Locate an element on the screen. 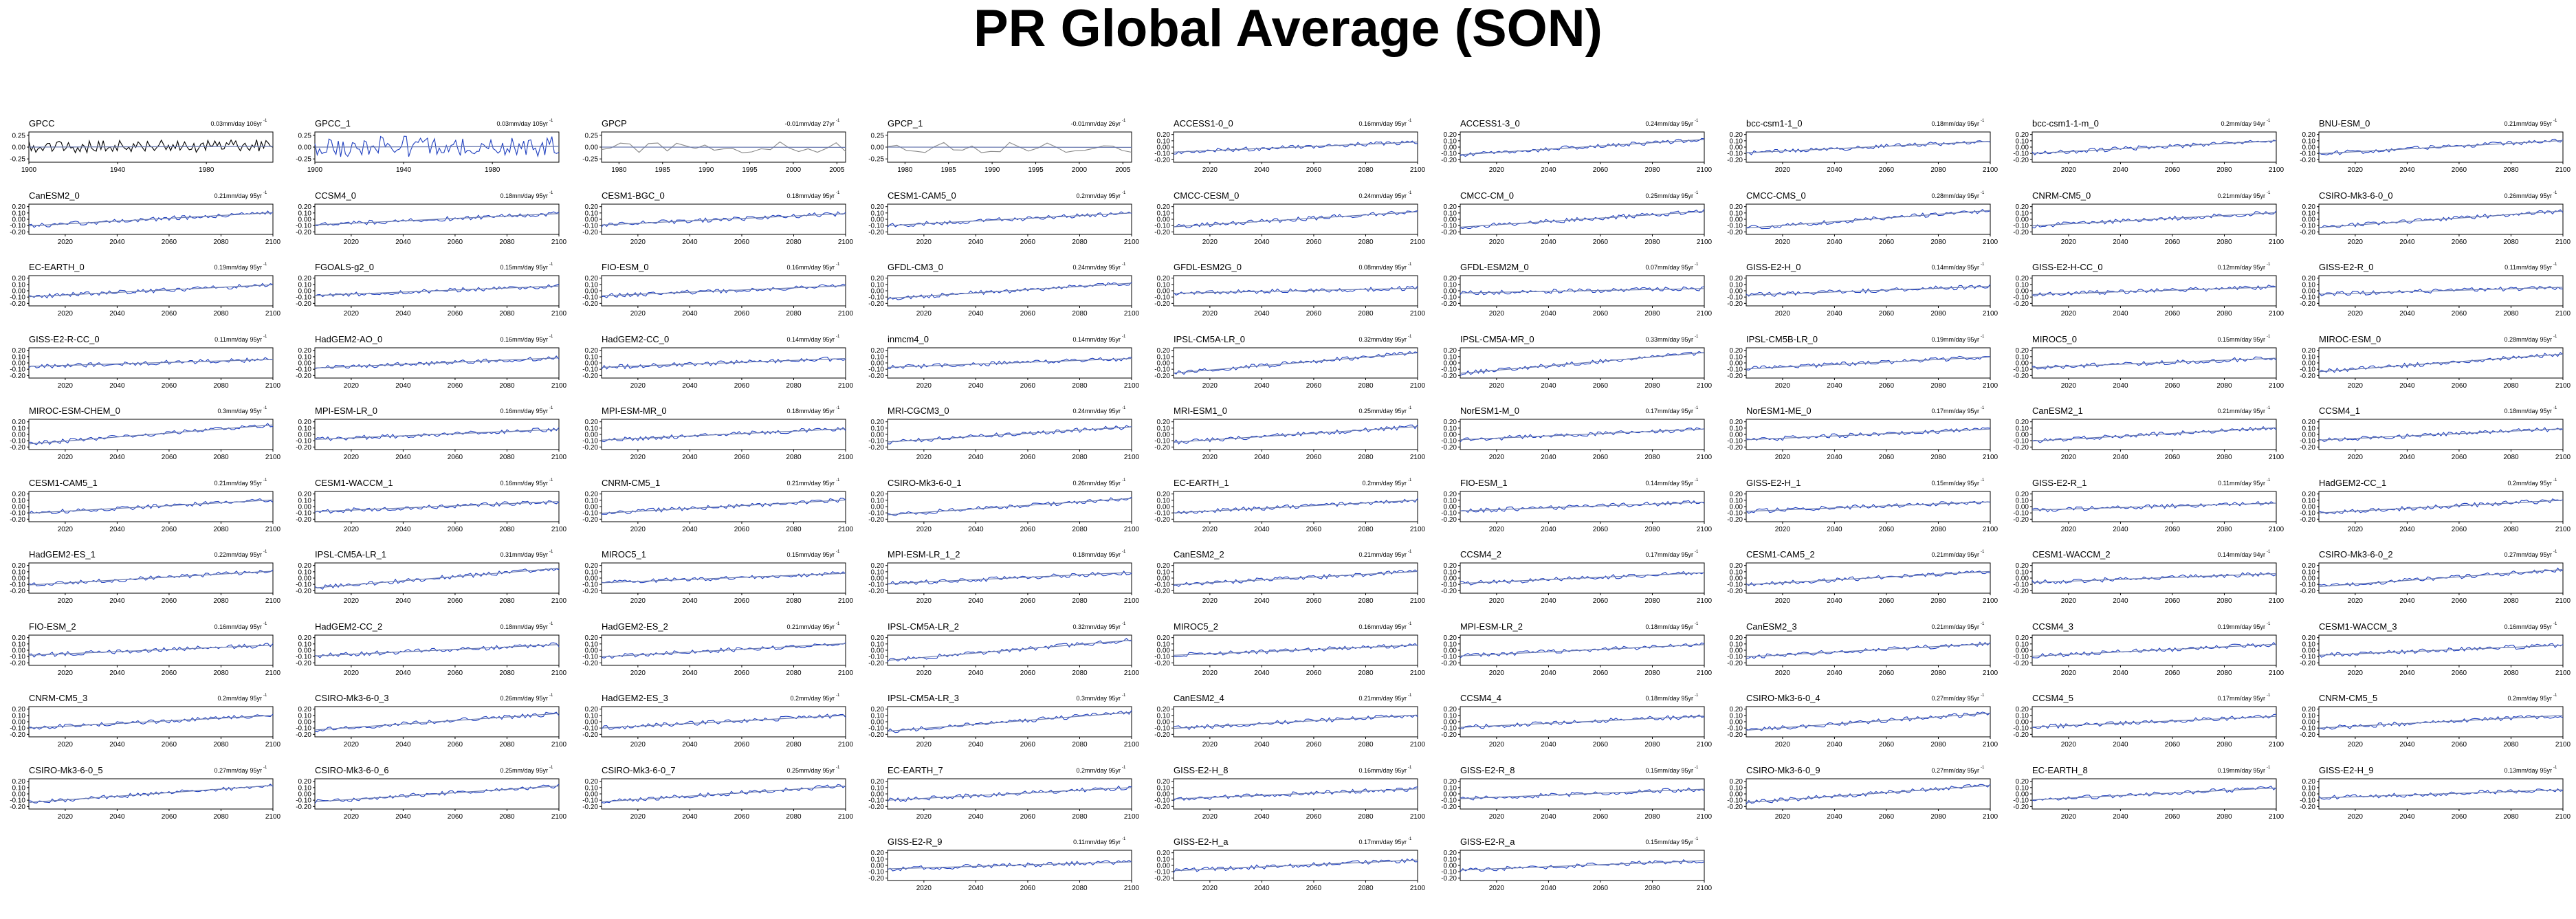 This screenshot has height=919, width=2576. trend-label: 0.18mm/day 95yr is located at coordinates (1669, 698).